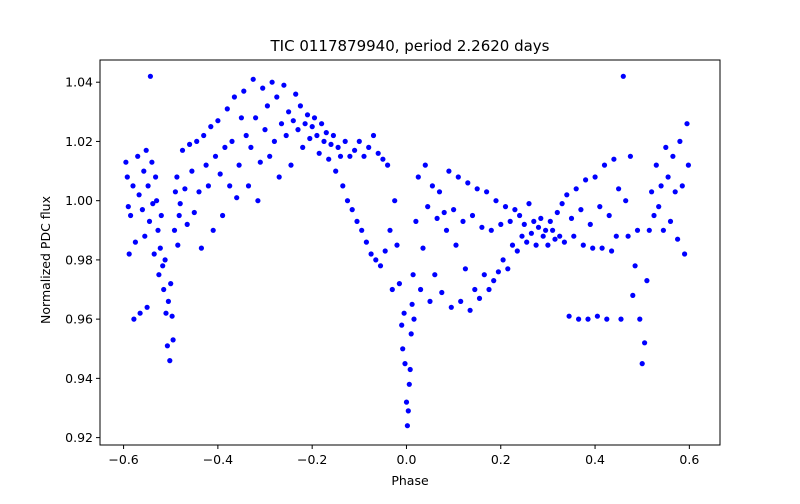 The width and height of the screenshot is (800, 504). Describe the element at coordinates (410, 480) in the screenshot. I see `x-axis-label: Phase` at that location.